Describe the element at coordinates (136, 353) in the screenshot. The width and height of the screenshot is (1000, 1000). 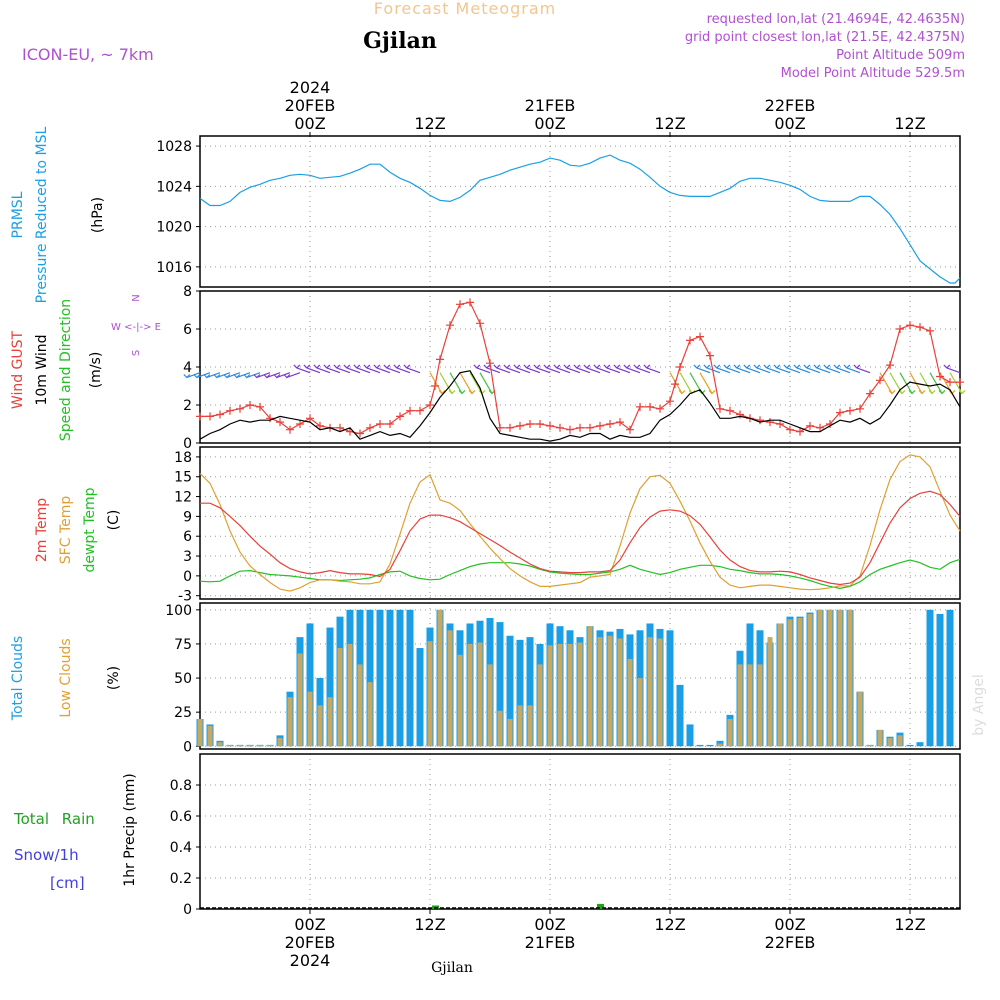
I see `compass-s: S` at that location.